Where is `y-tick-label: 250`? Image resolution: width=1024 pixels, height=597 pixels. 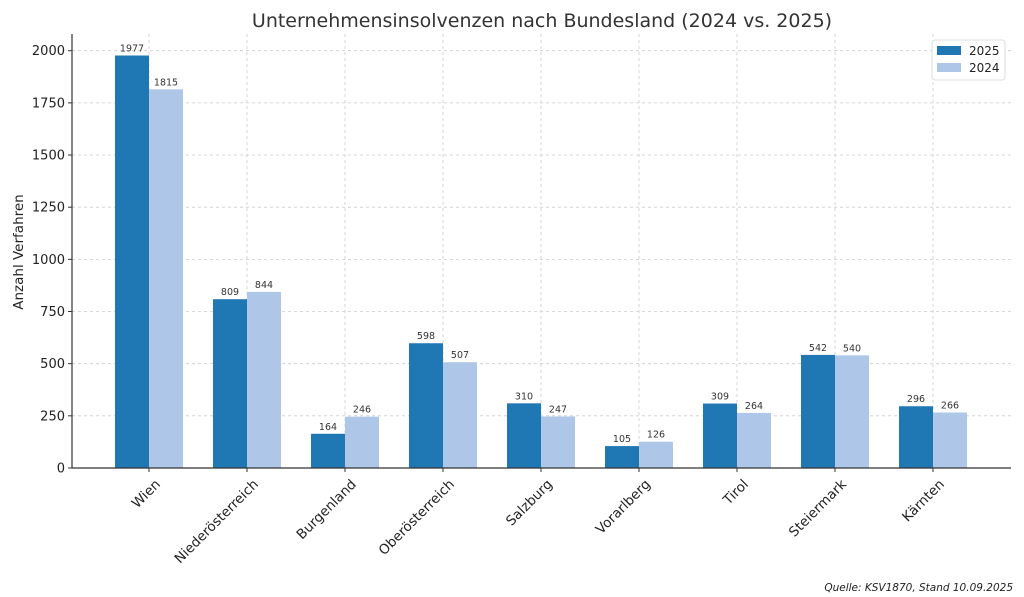 y-tick-label: 250 is located at coordinates (52, 416).